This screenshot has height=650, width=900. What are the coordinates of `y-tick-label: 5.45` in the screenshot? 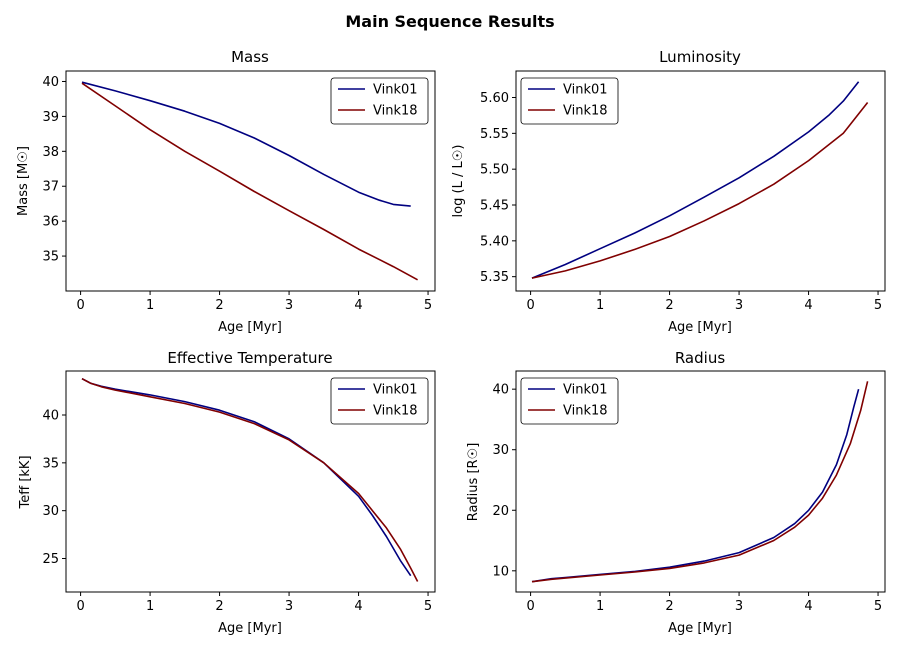 It's located at (494, 206).